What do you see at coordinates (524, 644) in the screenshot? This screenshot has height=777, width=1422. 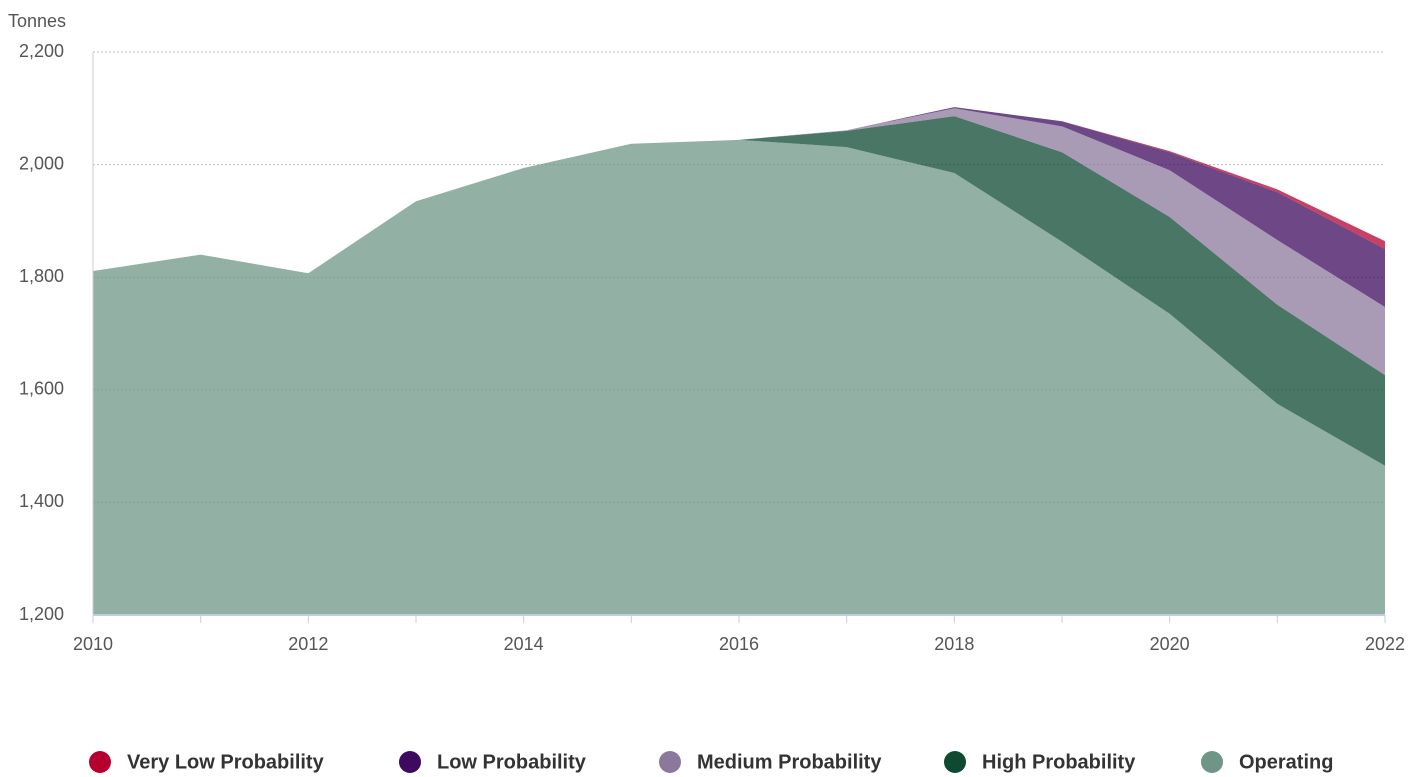 I see `x-tick-label: 2014` at bounding box center [524, 644].